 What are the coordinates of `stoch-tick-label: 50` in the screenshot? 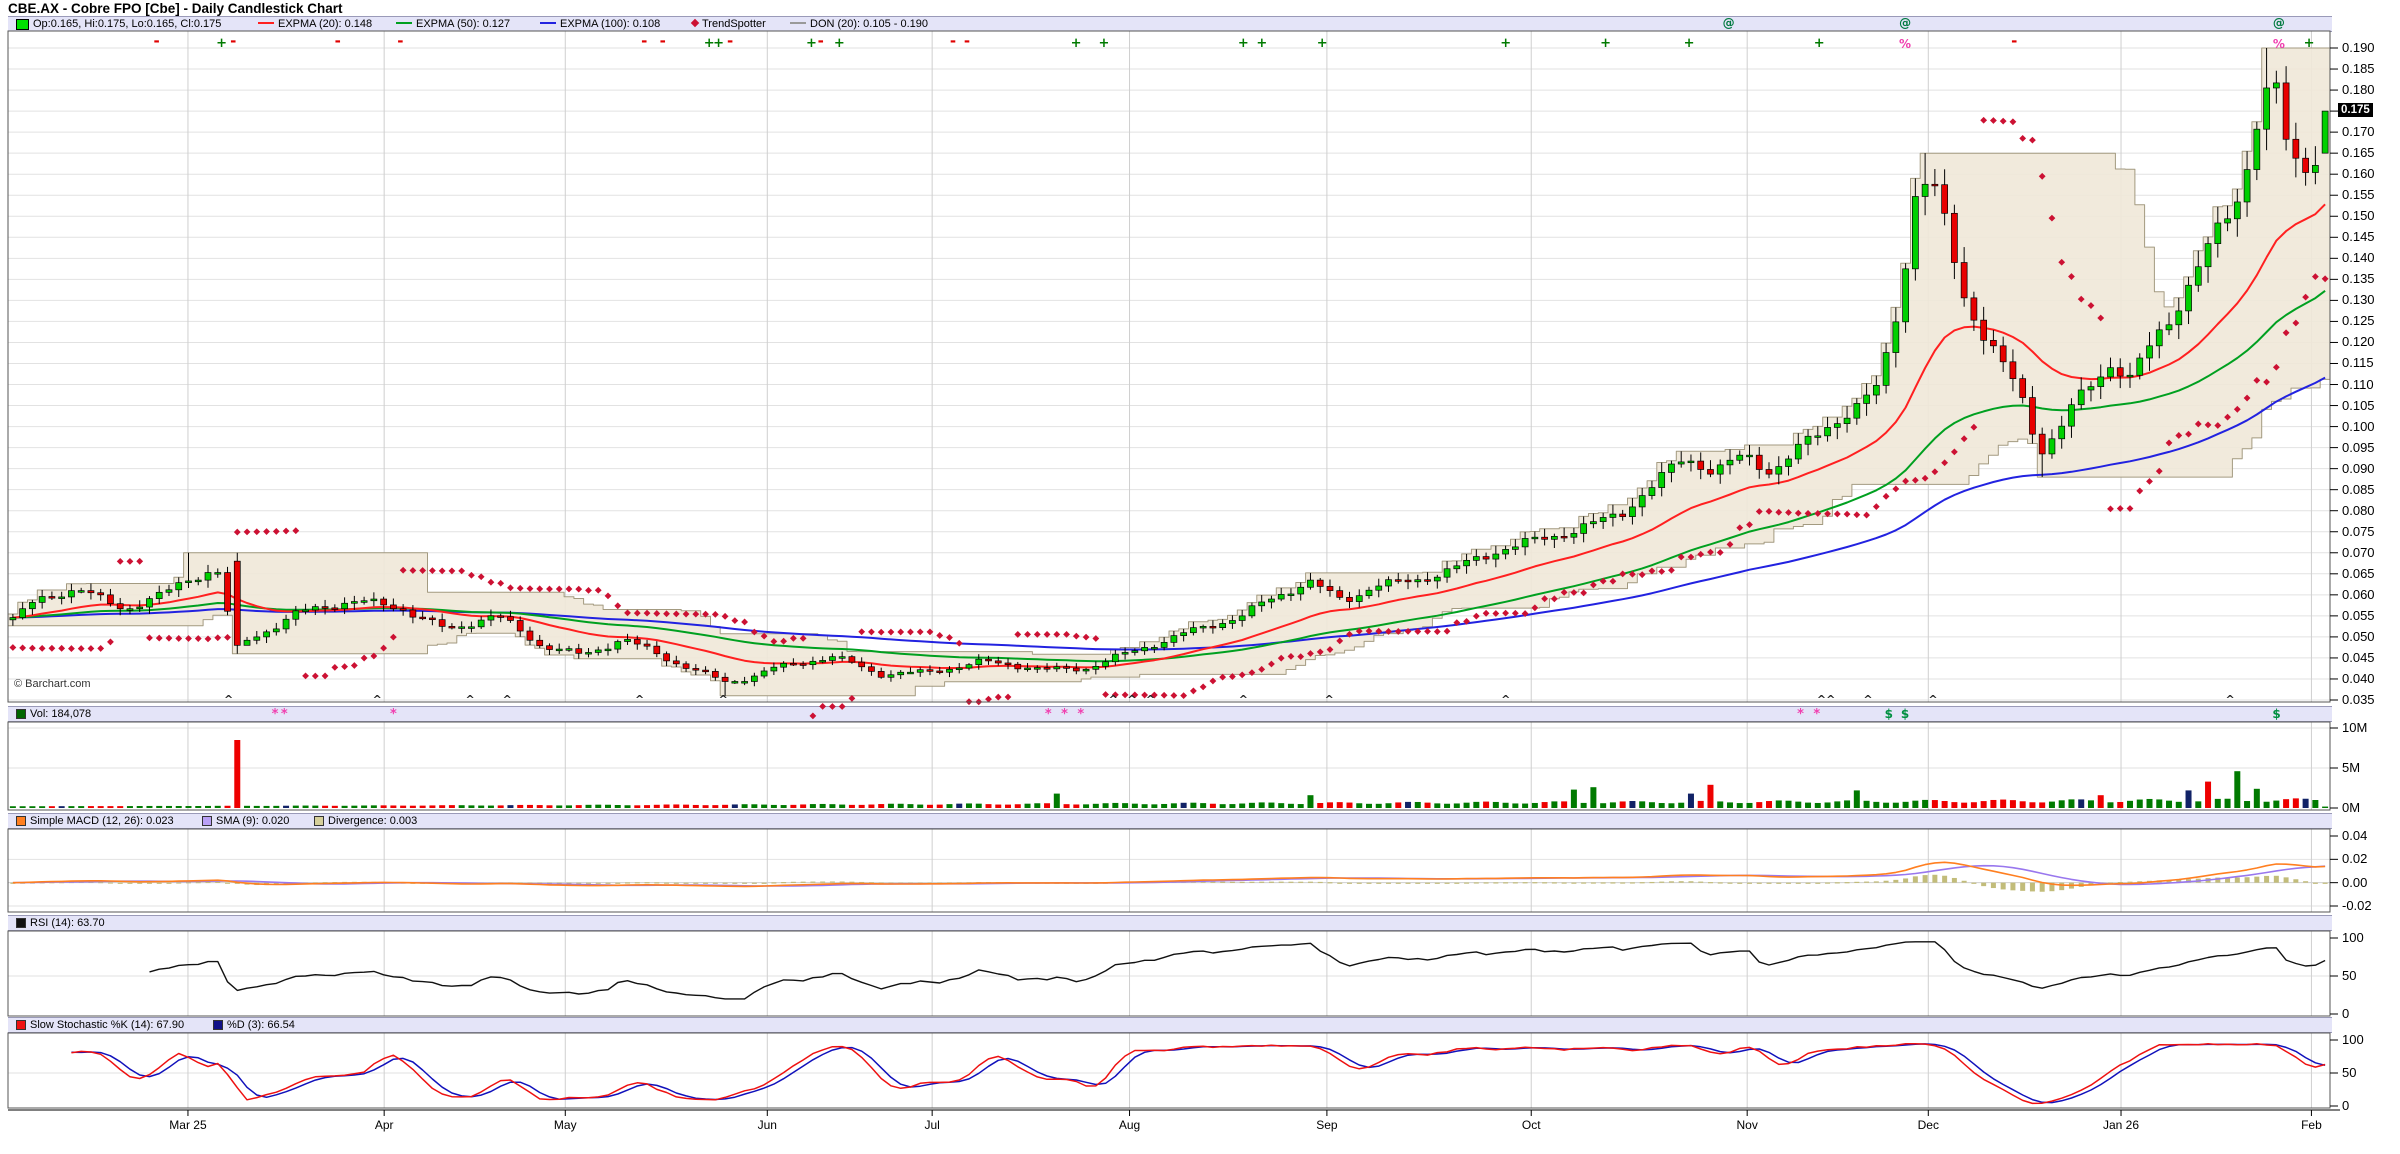 It's located at (2349, 1072).